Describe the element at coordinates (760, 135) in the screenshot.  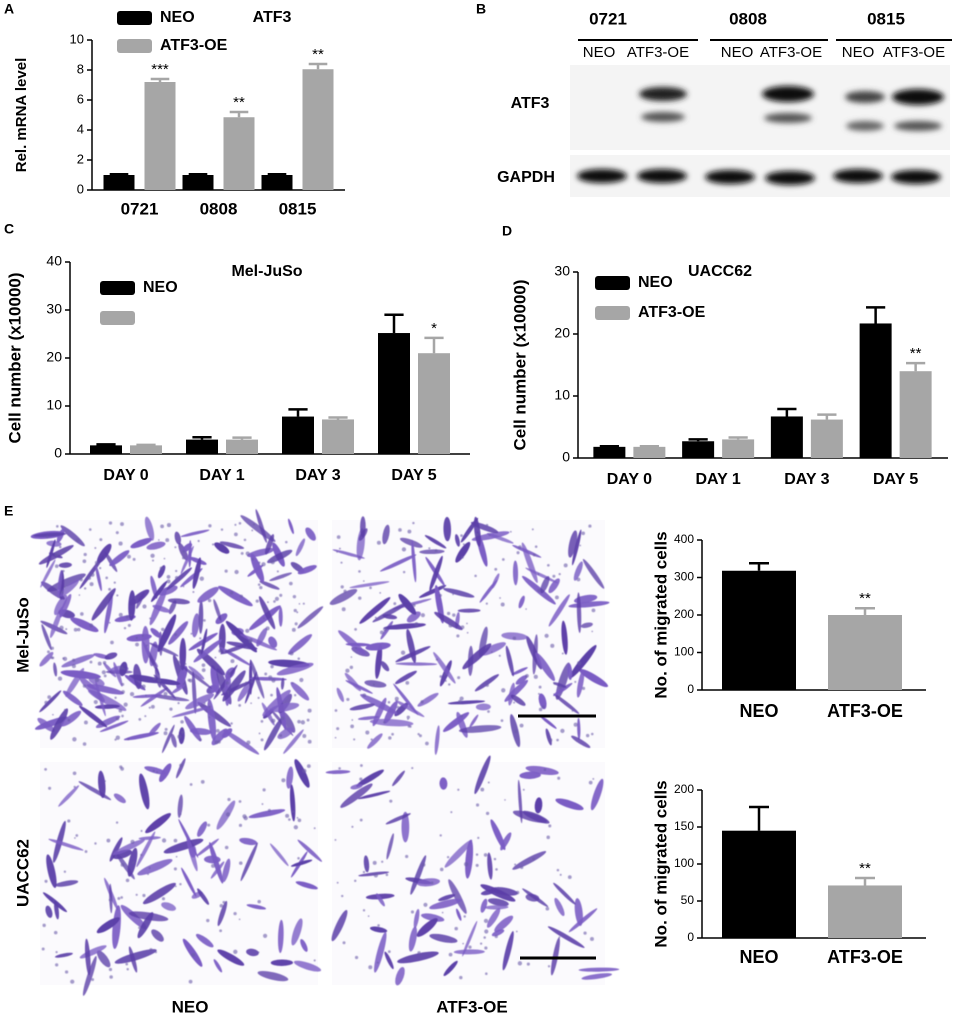
I see `bands` at that location.